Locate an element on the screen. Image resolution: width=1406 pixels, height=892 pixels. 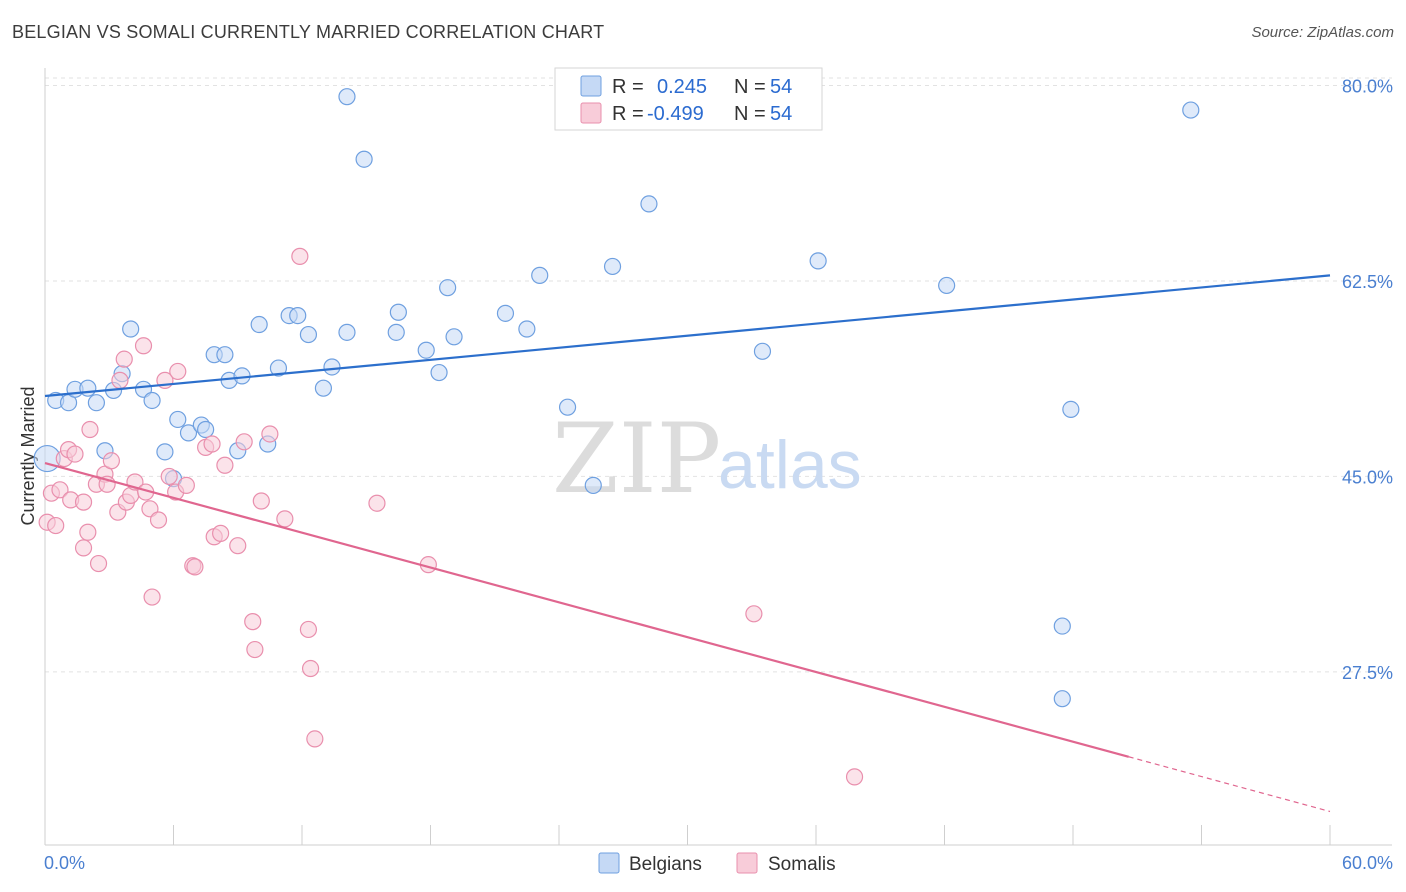
y-tick-label: 45.0% is located at coordinates (1367, 477).